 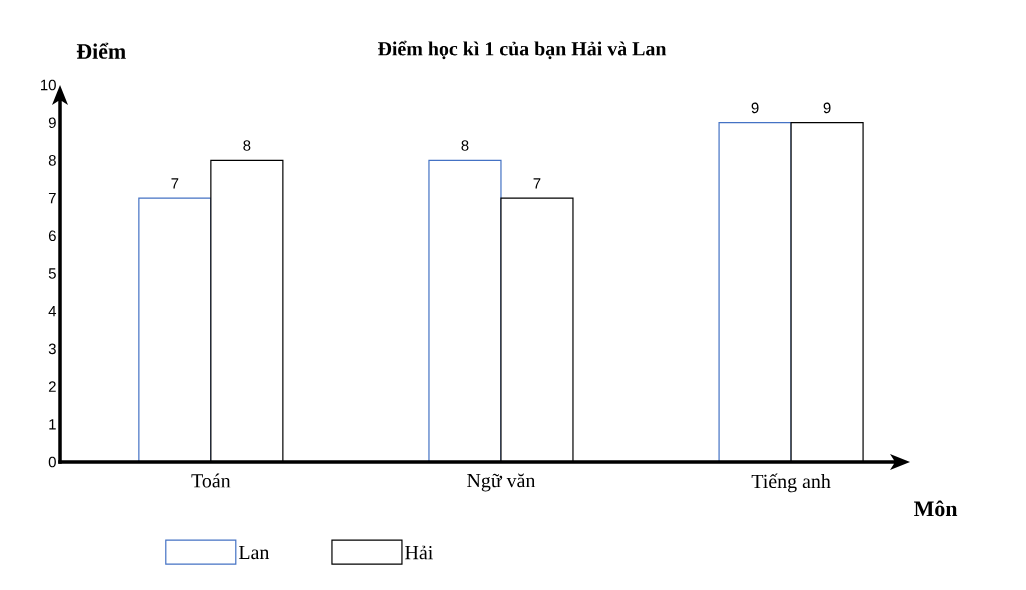 I want to click on y-tick-label: 7, so click(x=52, y=198).